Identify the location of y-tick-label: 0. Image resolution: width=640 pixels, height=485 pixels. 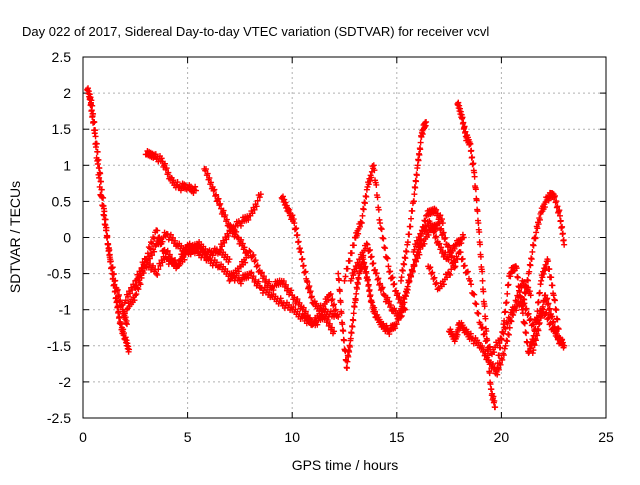
(67, 238).